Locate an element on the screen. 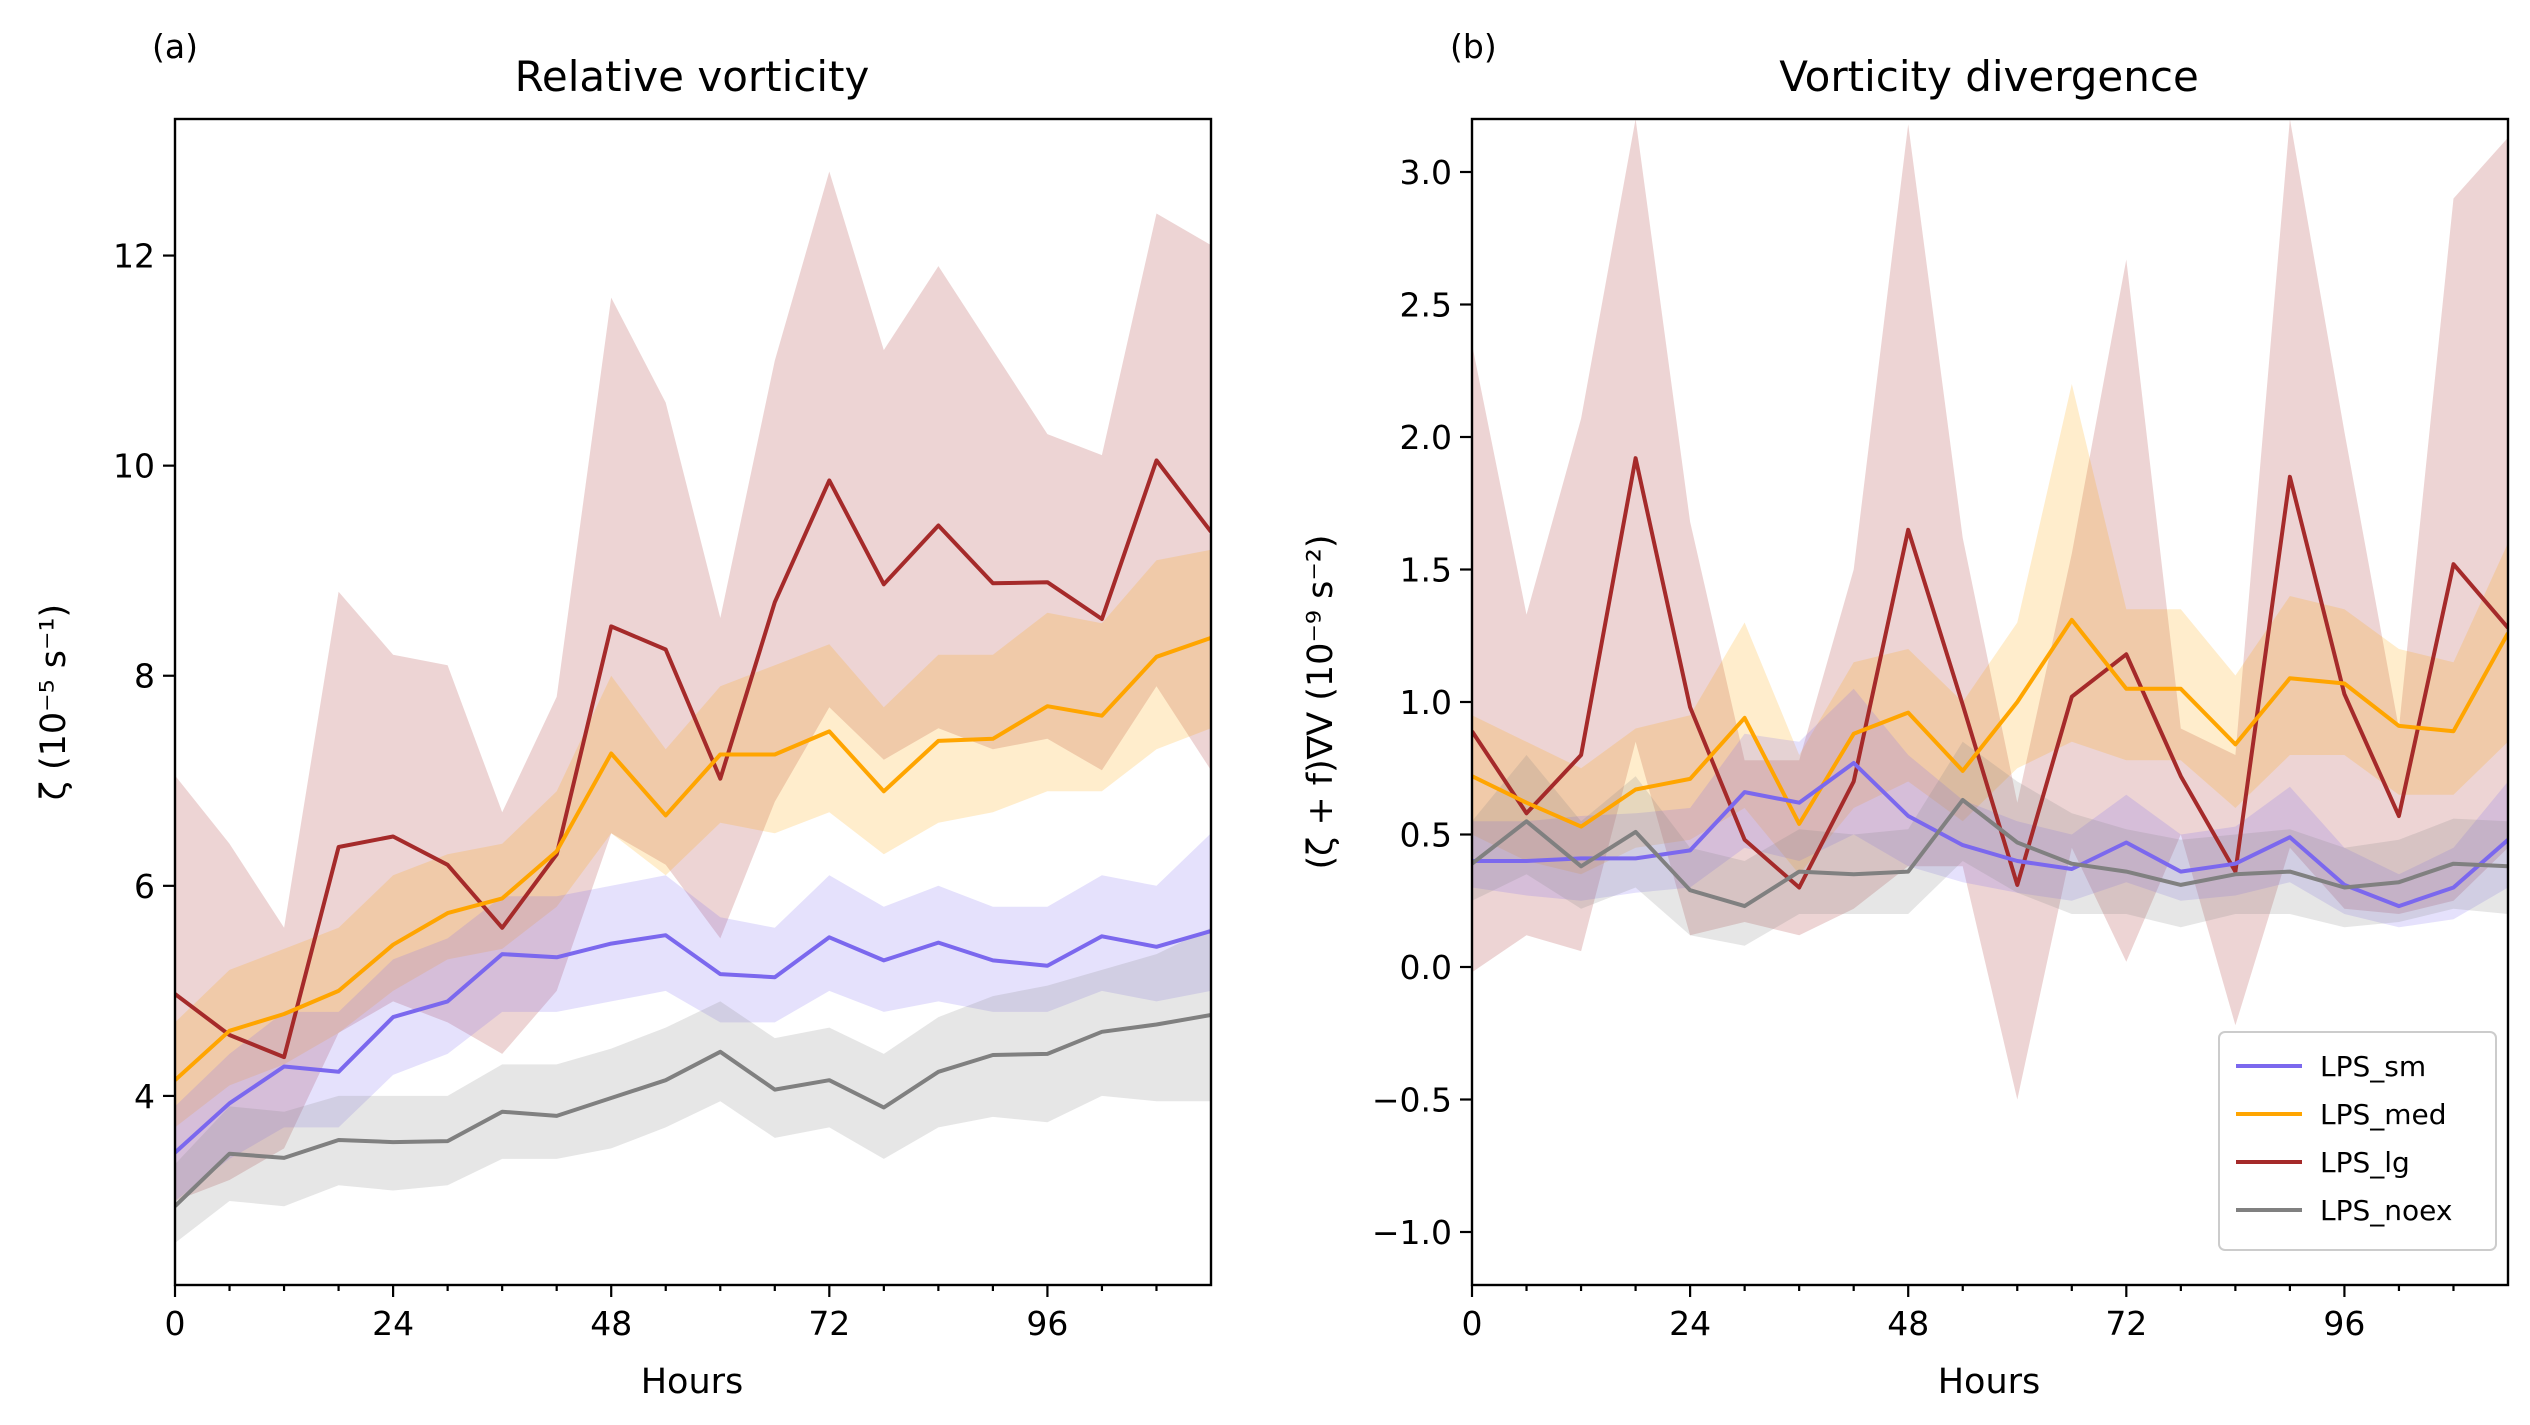 The height and width of the screenshot is (1425, 2530). line-lps_noex-b is located at coordinates (1990, 853).